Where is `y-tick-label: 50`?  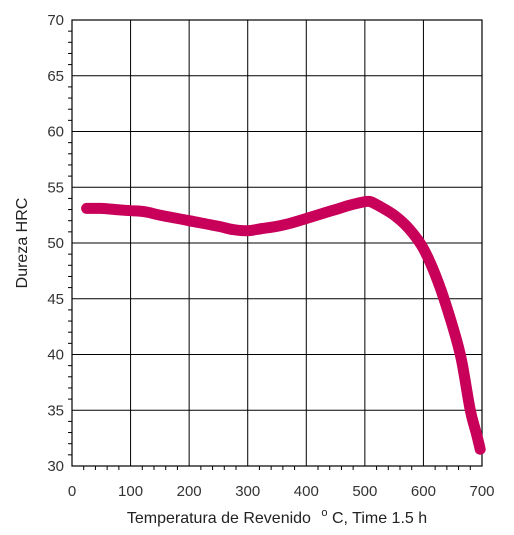 y-tick-label: 50 is located at coordinates (55, 243).